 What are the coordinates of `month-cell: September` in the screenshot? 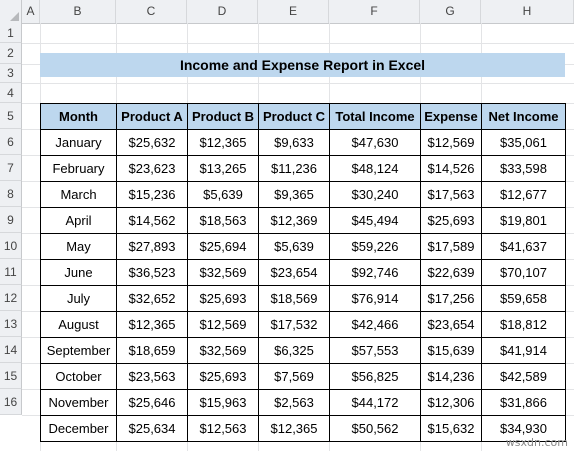 It's located at (78, 350).